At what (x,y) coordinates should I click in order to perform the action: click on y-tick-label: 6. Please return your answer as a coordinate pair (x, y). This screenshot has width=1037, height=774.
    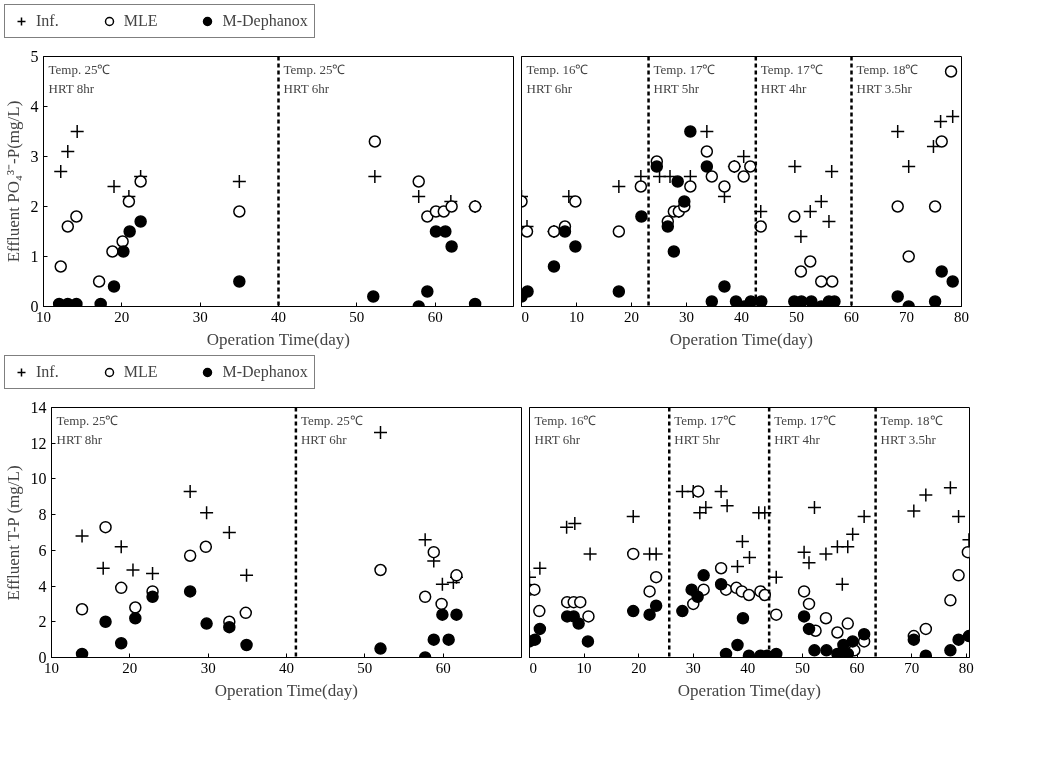
    Looking at the image, I should click on (42, 550).